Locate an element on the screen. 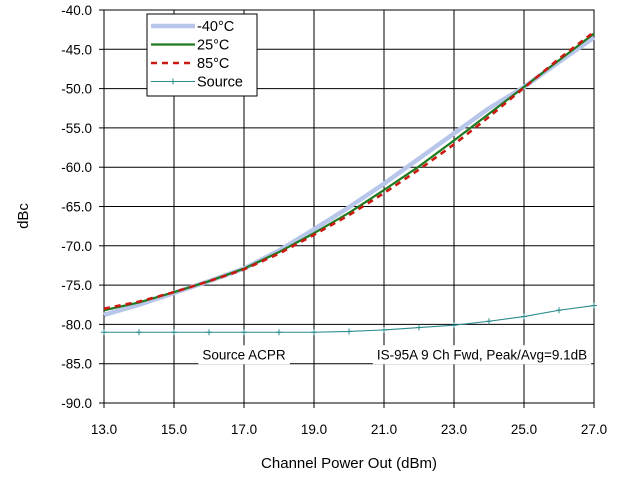  x-axis-title: Channel Power Out (dBm) is located at coordinates (349, 463).